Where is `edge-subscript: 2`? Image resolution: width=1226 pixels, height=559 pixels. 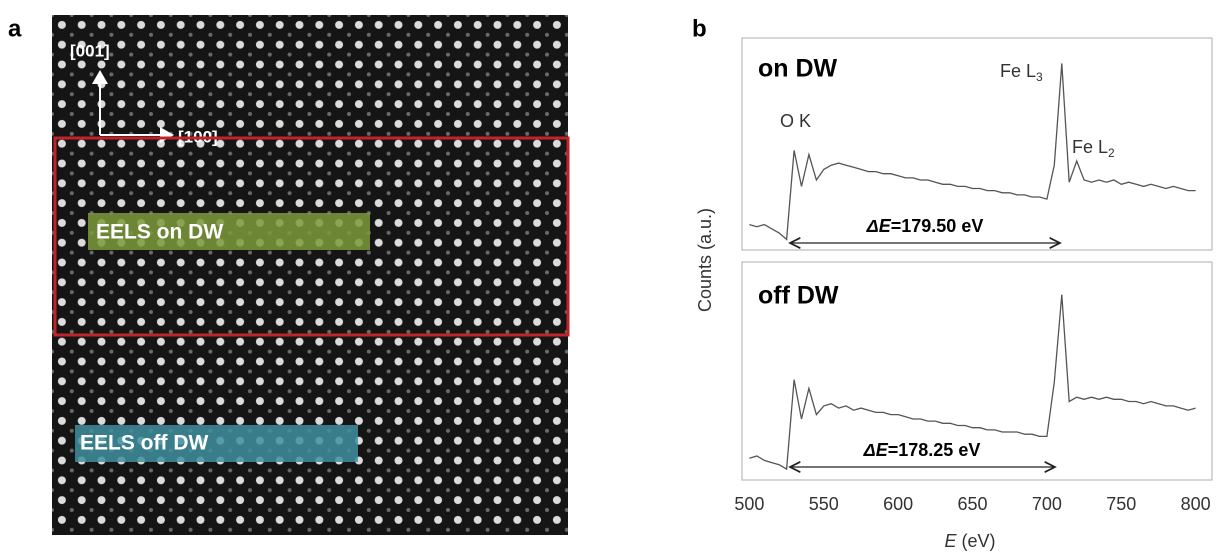 edge-subscript: 2 is located at coordinates (1111, 153).